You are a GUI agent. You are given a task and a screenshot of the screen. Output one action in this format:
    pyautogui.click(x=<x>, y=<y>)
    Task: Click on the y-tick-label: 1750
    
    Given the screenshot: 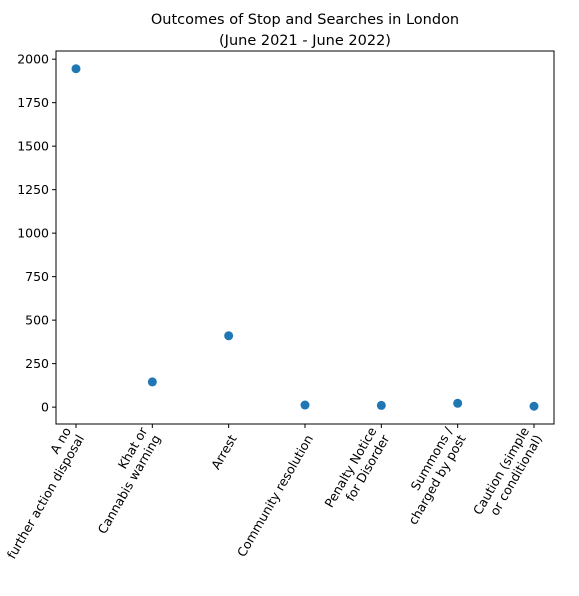 What is the action you would take?
    pyautogui.click(x=33, y=102)
    